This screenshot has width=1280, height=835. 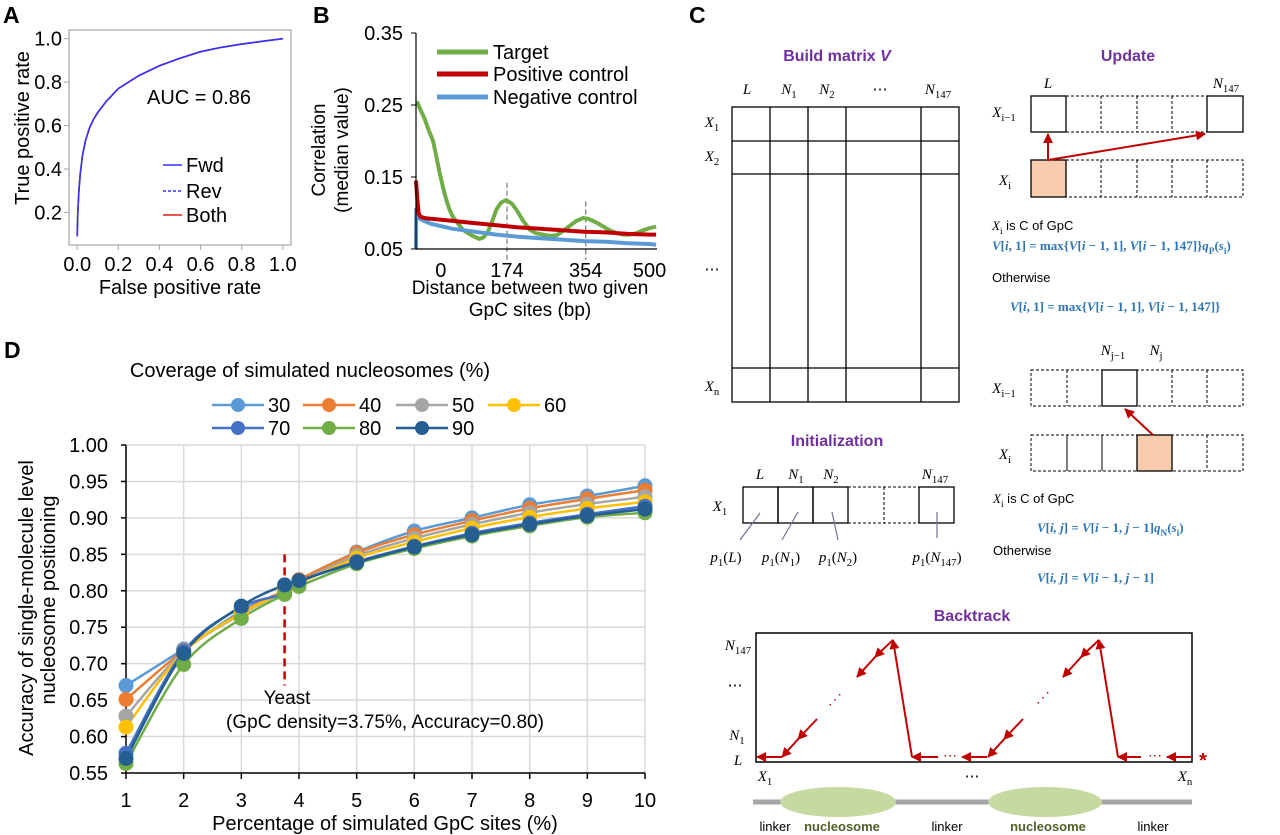 What do you see at coordinates (830, 505) in the screenshot?
I see `cell-n2` at bounding box center [830, 505].